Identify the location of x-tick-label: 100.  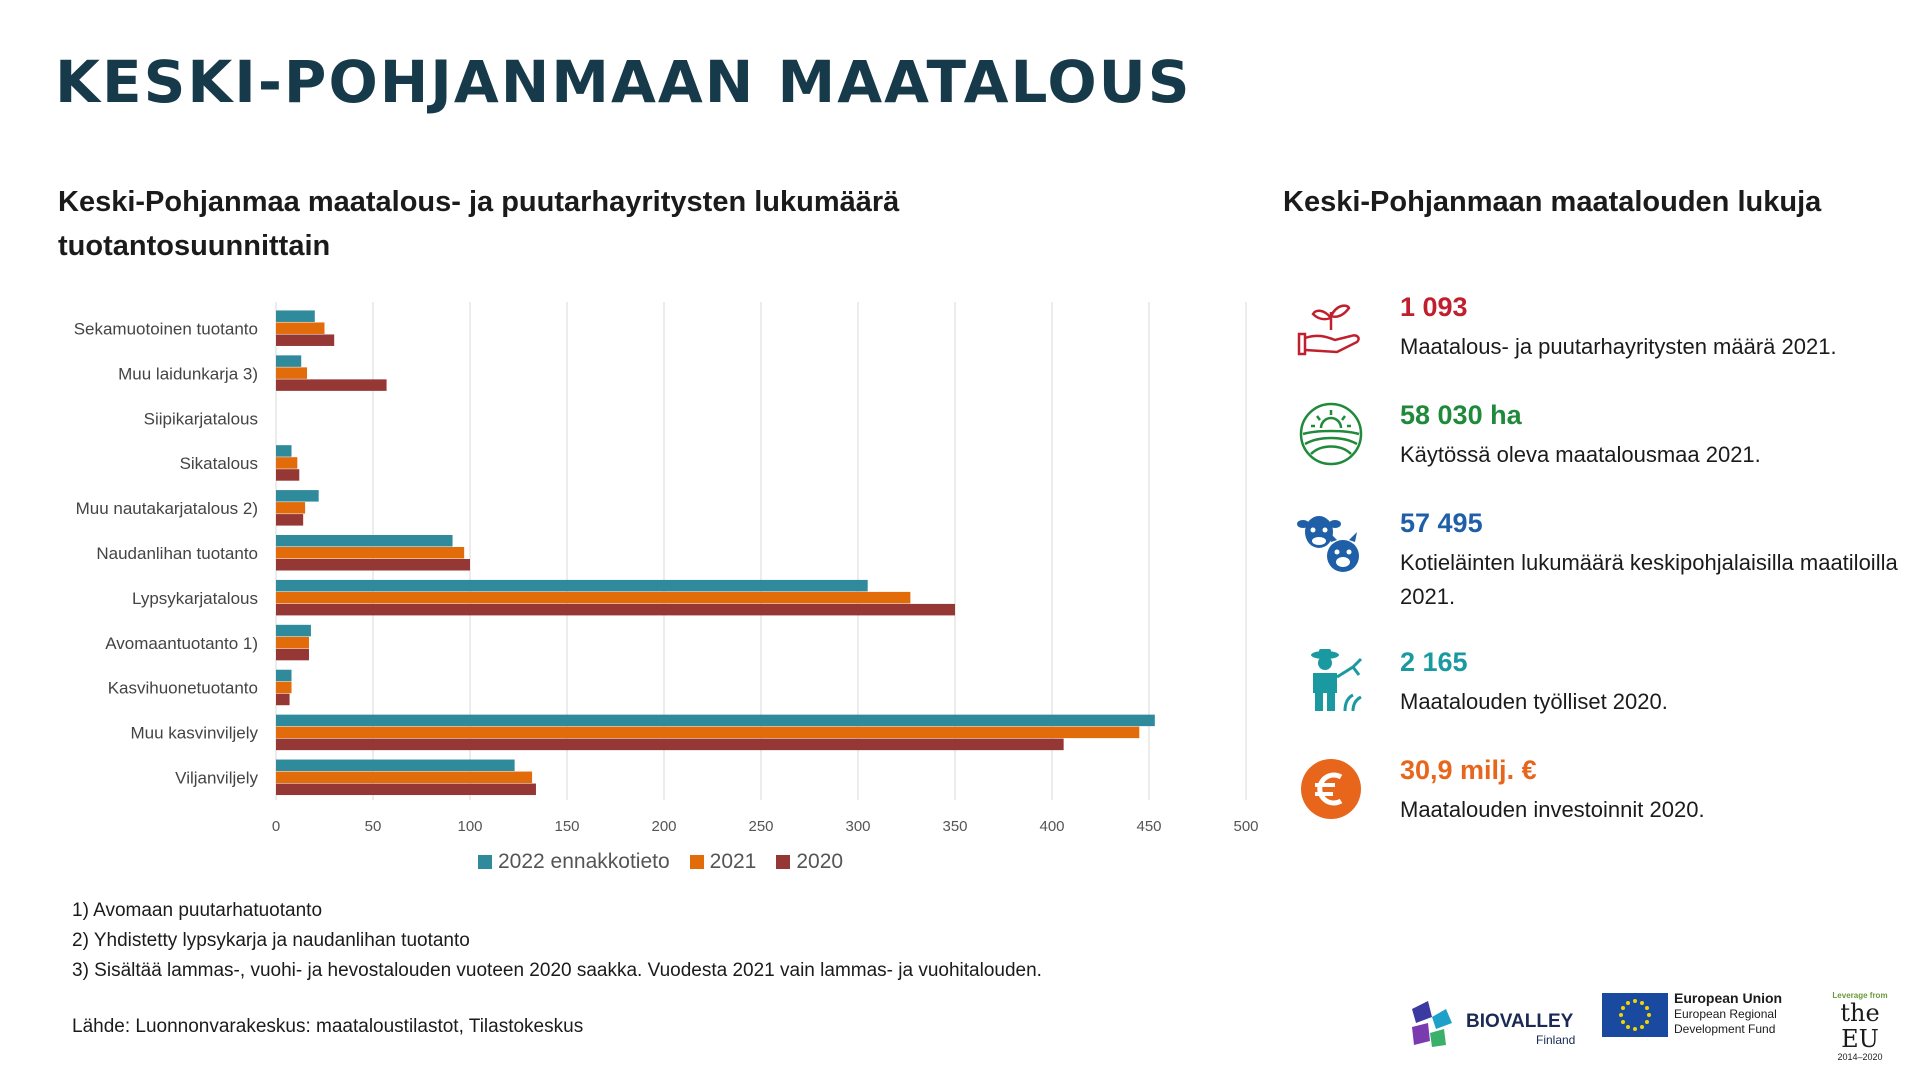
(469, 826).